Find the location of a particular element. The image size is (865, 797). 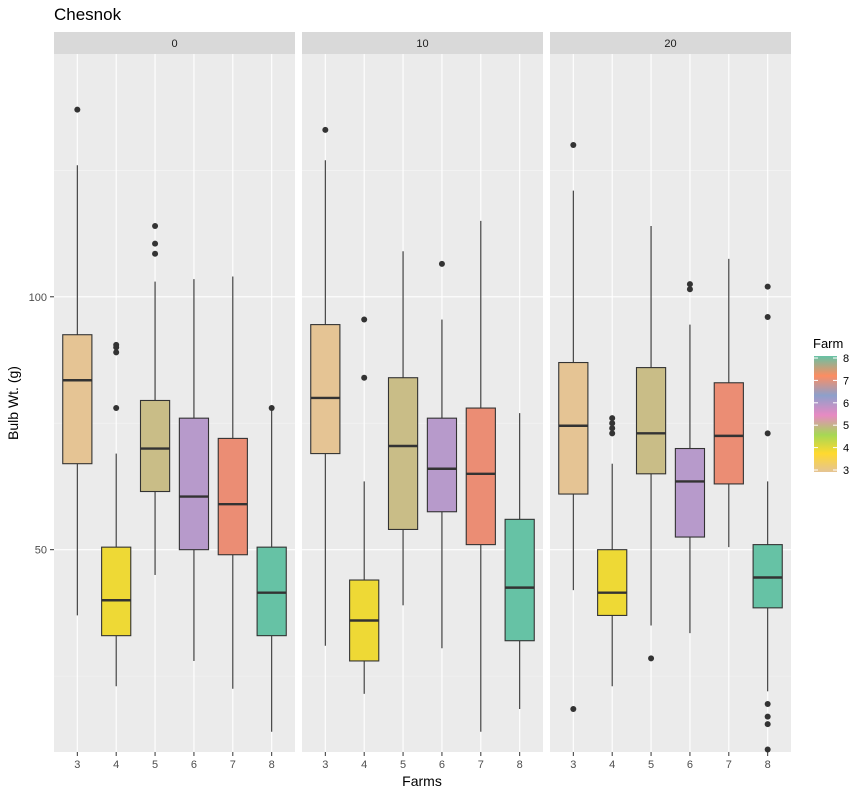

y-axis: 50 100 is located at coordinates (41, 424).